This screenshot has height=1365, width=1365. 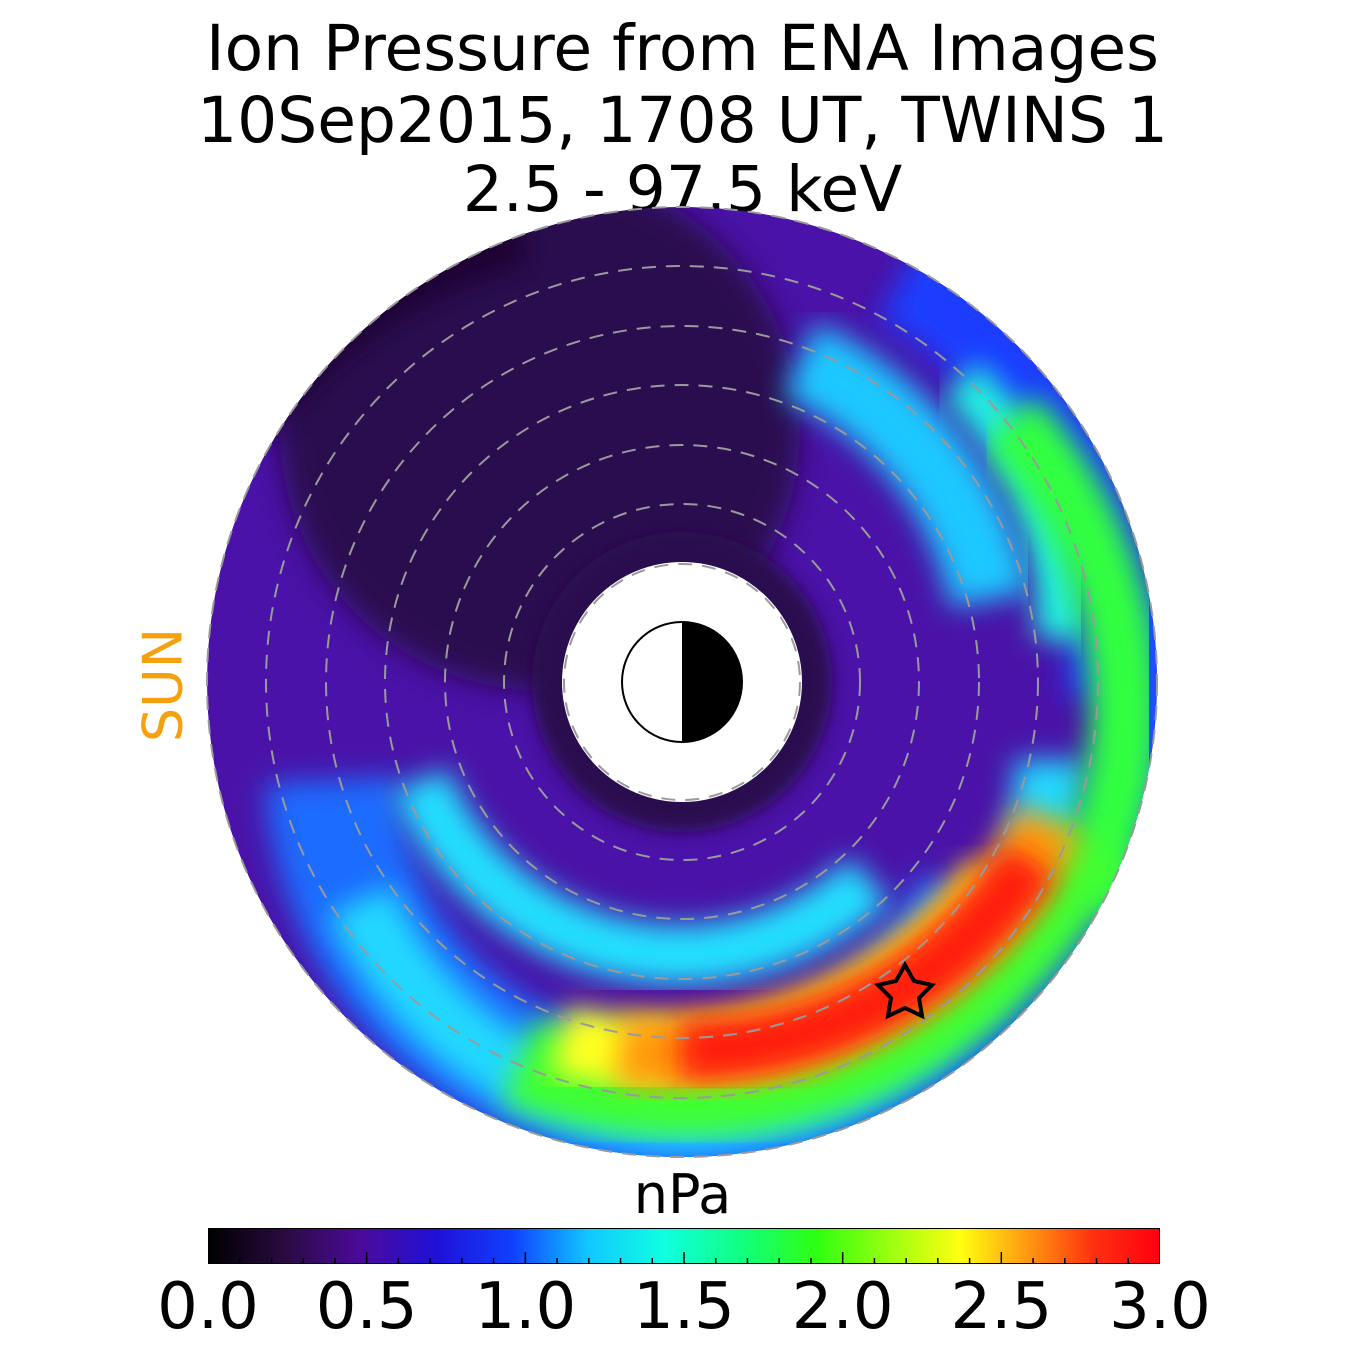 I want to click on colorbar-title: nPa, so click(x=682, y=1194).